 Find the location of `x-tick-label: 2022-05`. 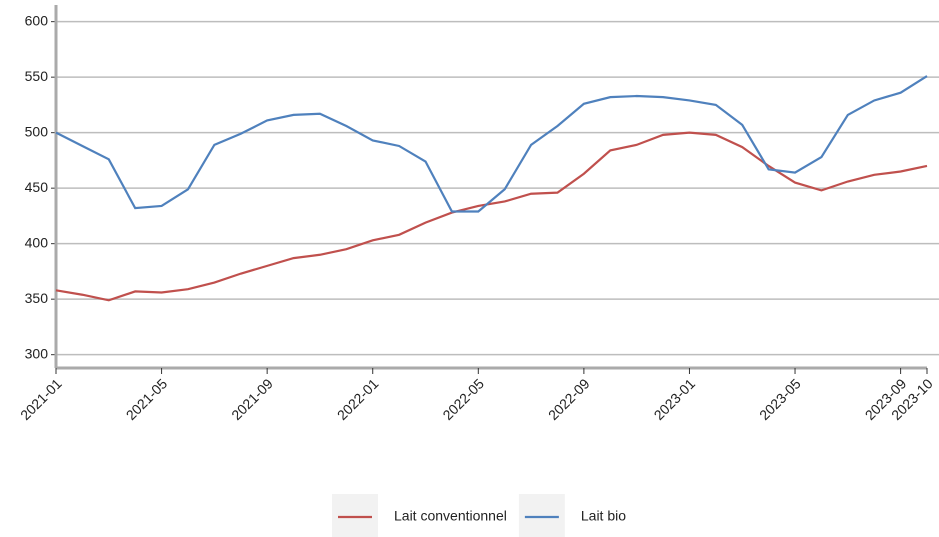

x-tick-label: 2022-05 is located at coordinates (463, 399).